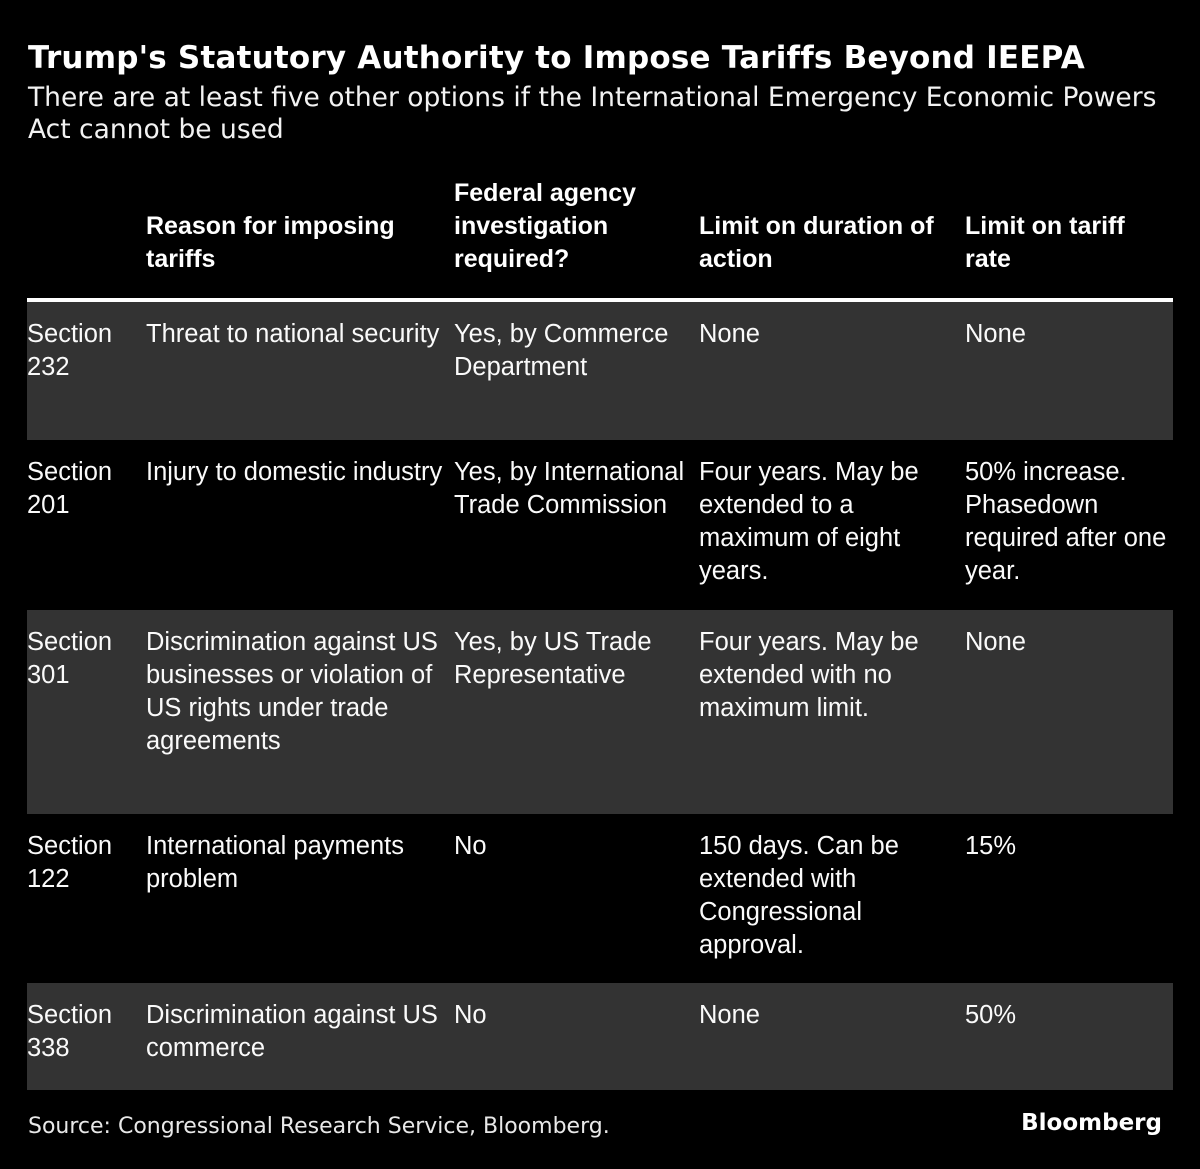 Image resolution: width=1200 pixels, height=1169 pixels. What do you see at coordinates (991, 846) in the screenshot?
I see `cell-rate: 15%` at bounding box center [991, 846].